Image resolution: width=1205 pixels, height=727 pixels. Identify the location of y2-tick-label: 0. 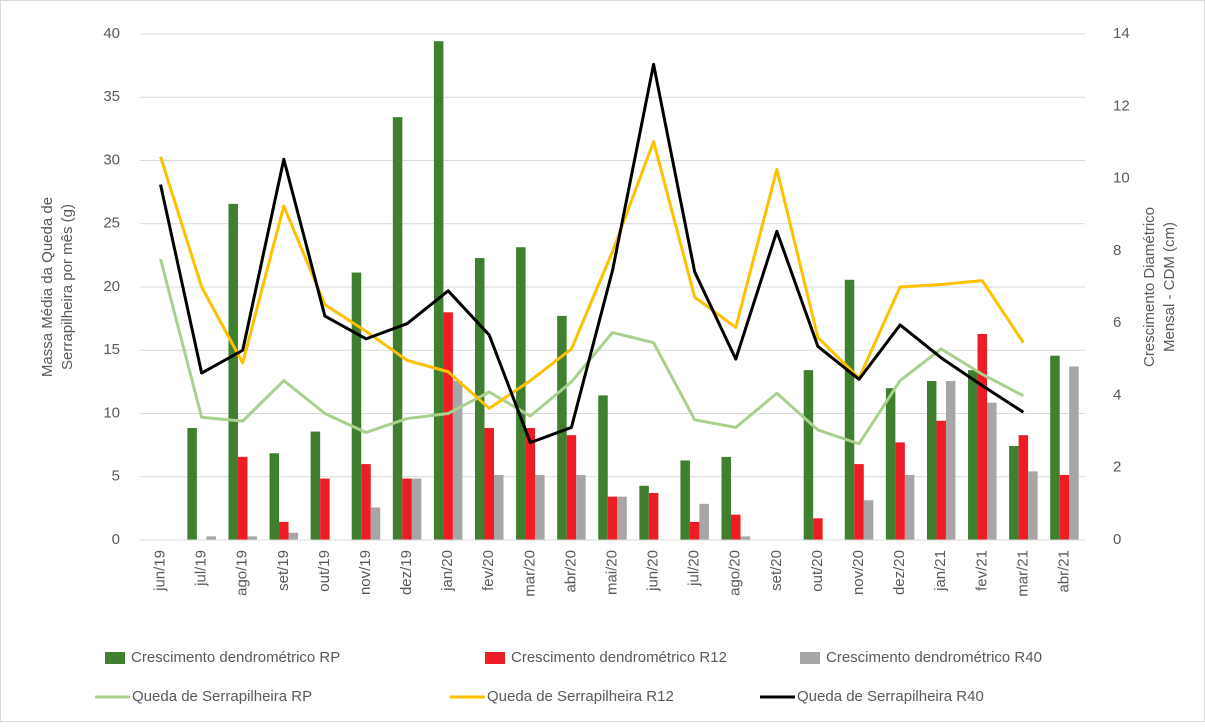
(1117, 539).